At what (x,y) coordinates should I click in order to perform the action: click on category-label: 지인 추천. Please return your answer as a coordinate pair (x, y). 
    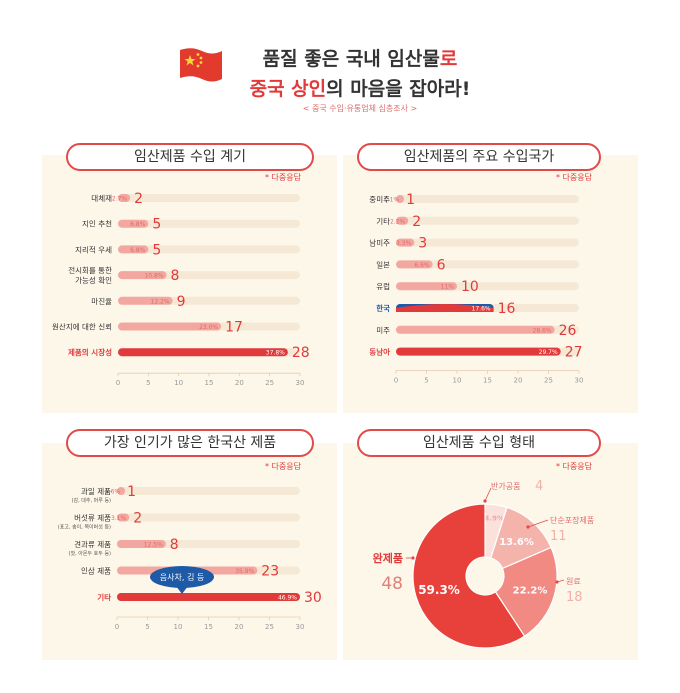
    Looking at the image, I should click on (97, 224).